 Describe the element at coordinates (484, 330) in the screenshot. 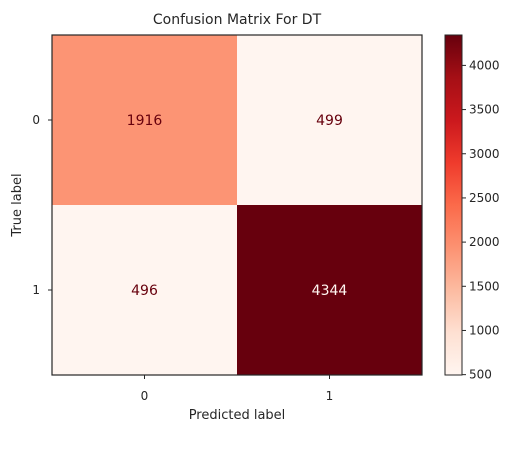

I see `colorbar-tick-label: 1000` at that location.